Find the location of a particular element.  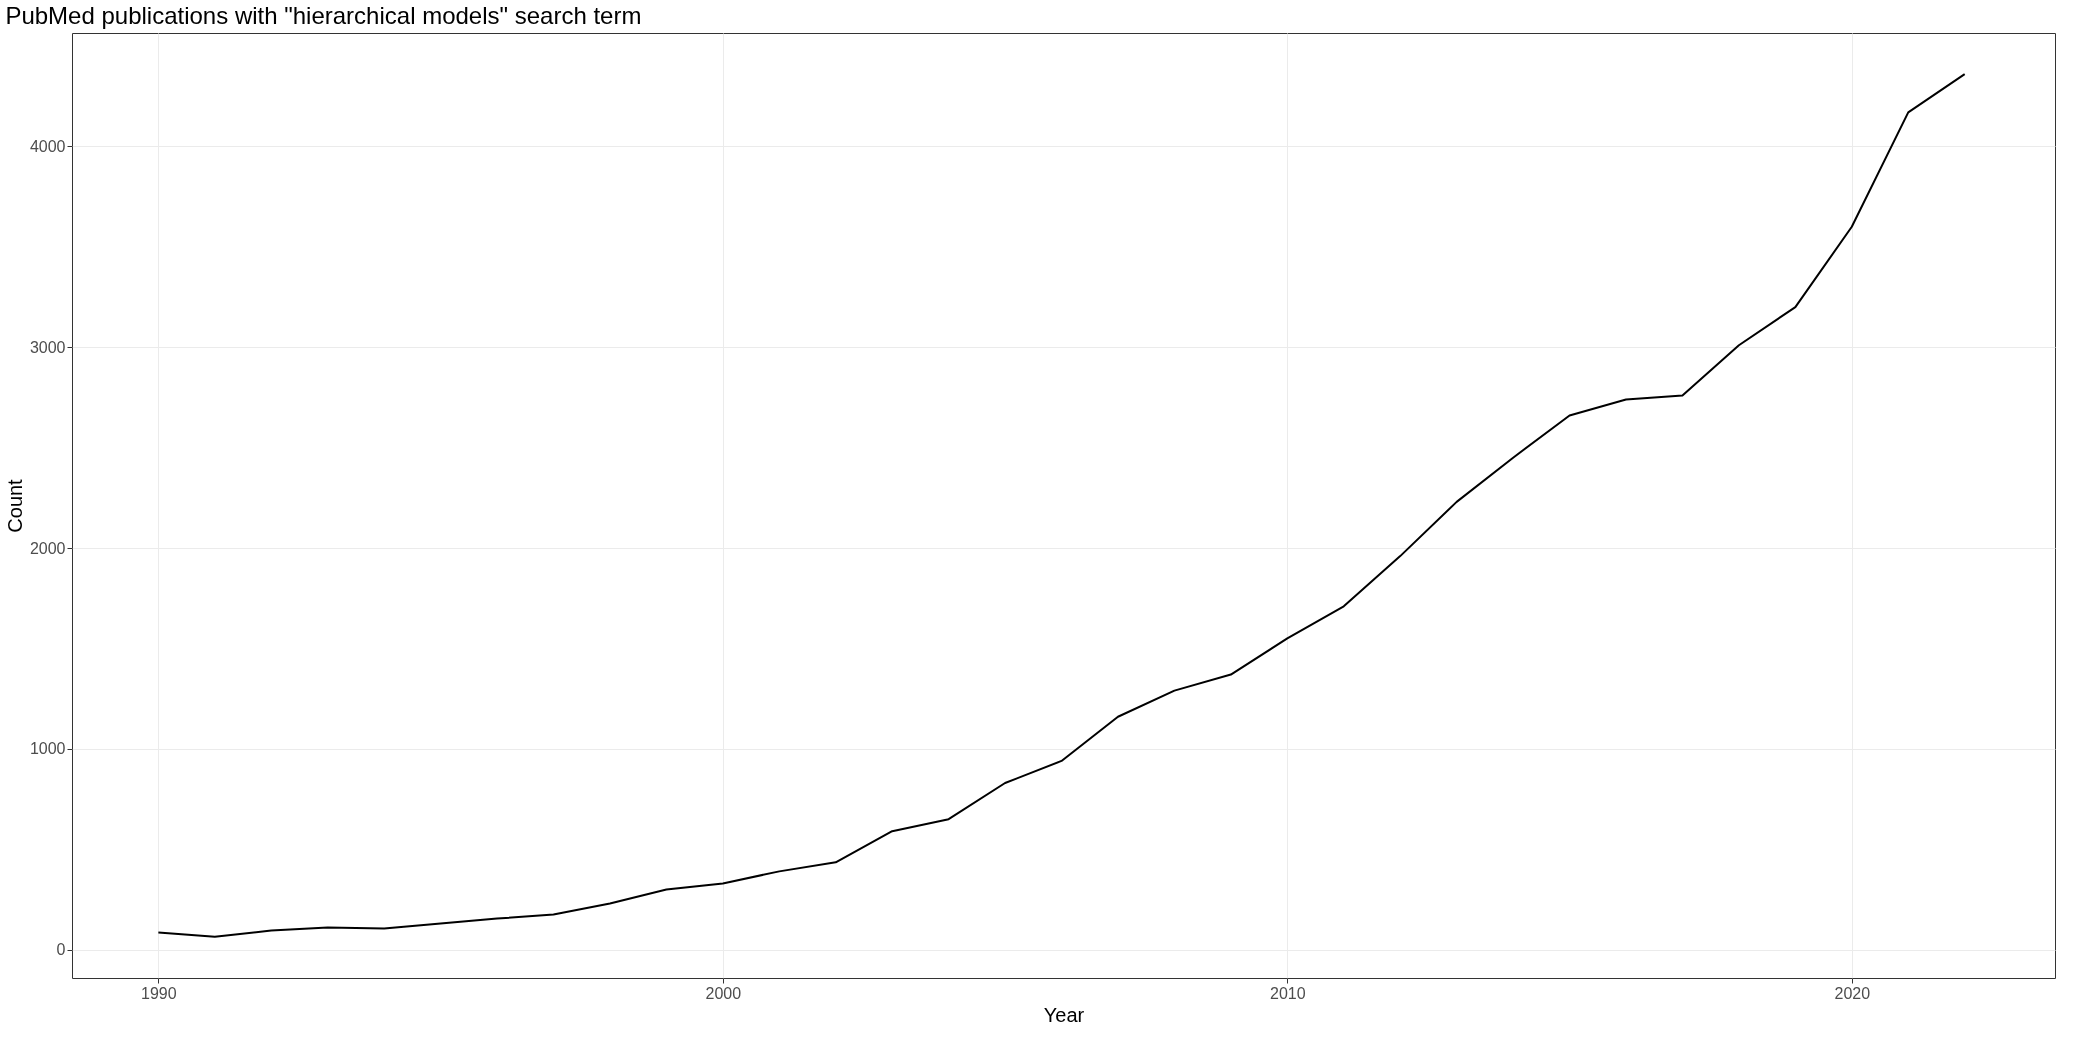

y-tick-label: 0 is located at coordinates (61, 950).